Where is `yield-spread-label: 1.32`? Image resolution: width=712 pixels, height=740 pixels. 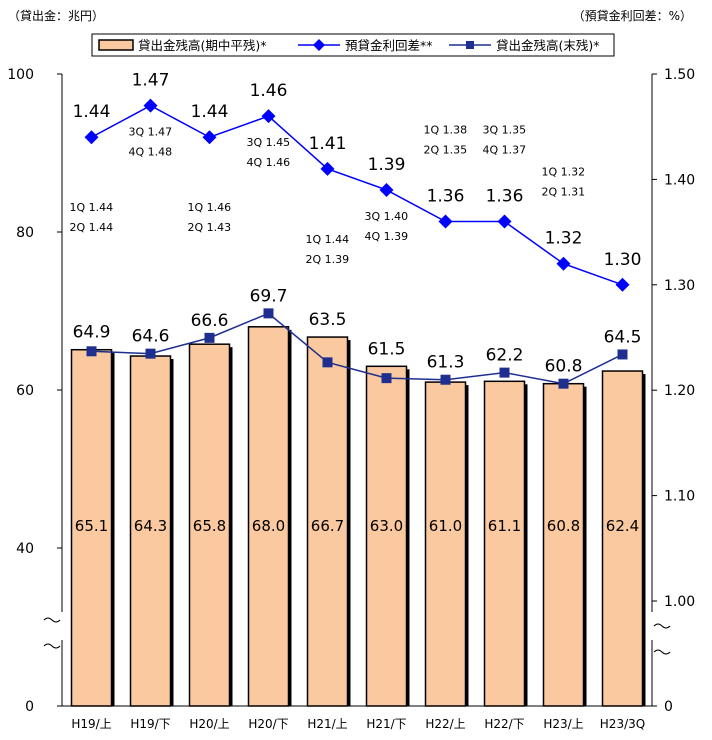 yield-spread-label: 1.32 is located at coordinates (564, 239).